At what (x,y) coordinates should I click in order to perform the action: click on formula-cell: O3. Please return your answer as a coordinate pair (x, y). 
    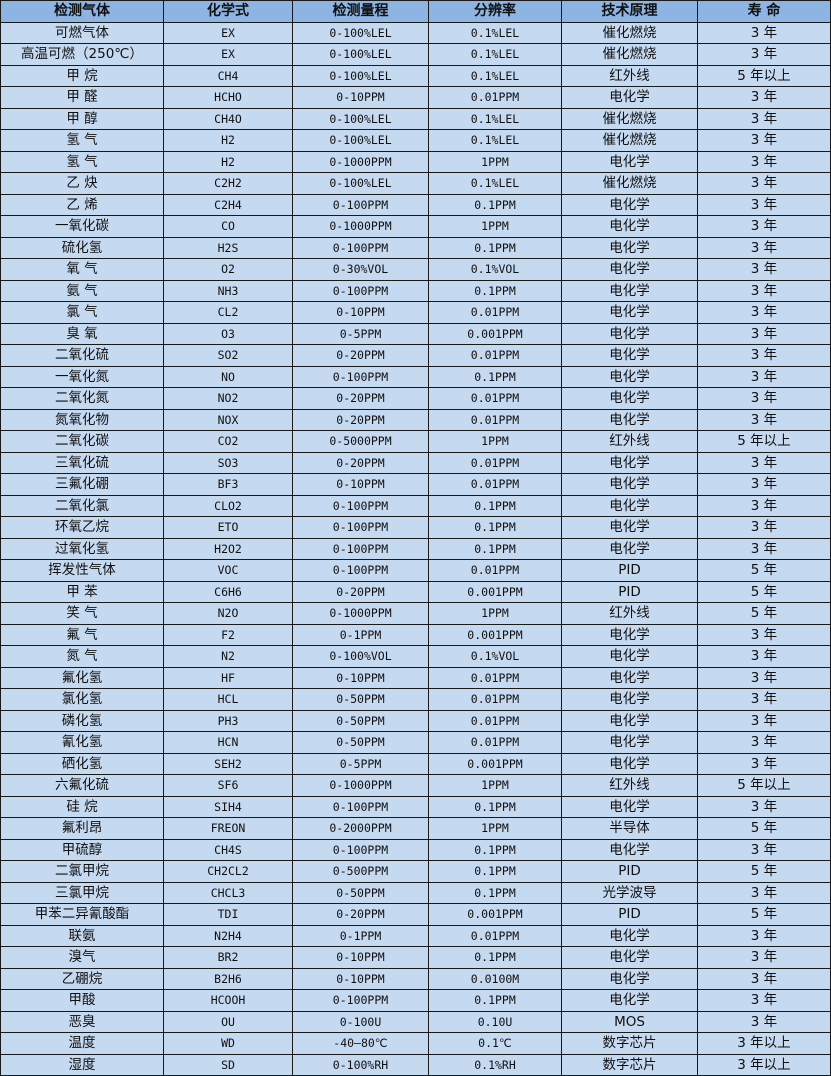
    Looking at the image, I should click on (228, 333).